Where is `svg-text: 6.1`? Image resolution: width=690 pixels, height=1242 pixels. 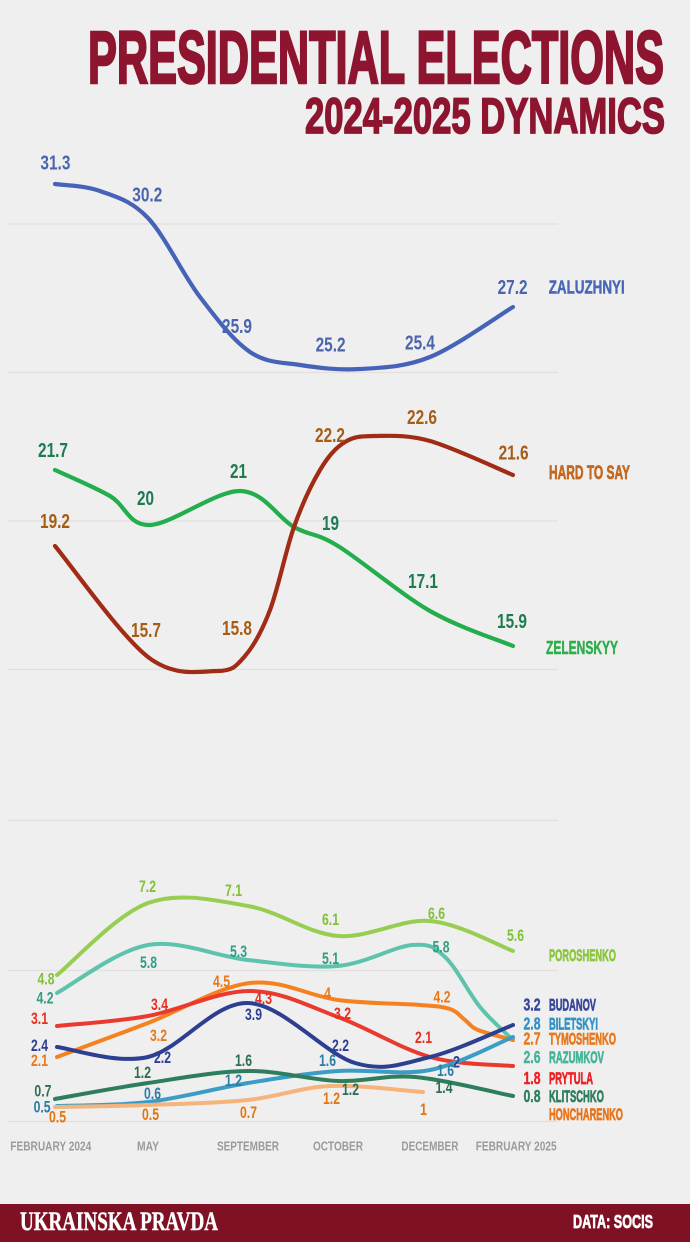
svg-text: 6.1 is located at coordinates (330, 919).